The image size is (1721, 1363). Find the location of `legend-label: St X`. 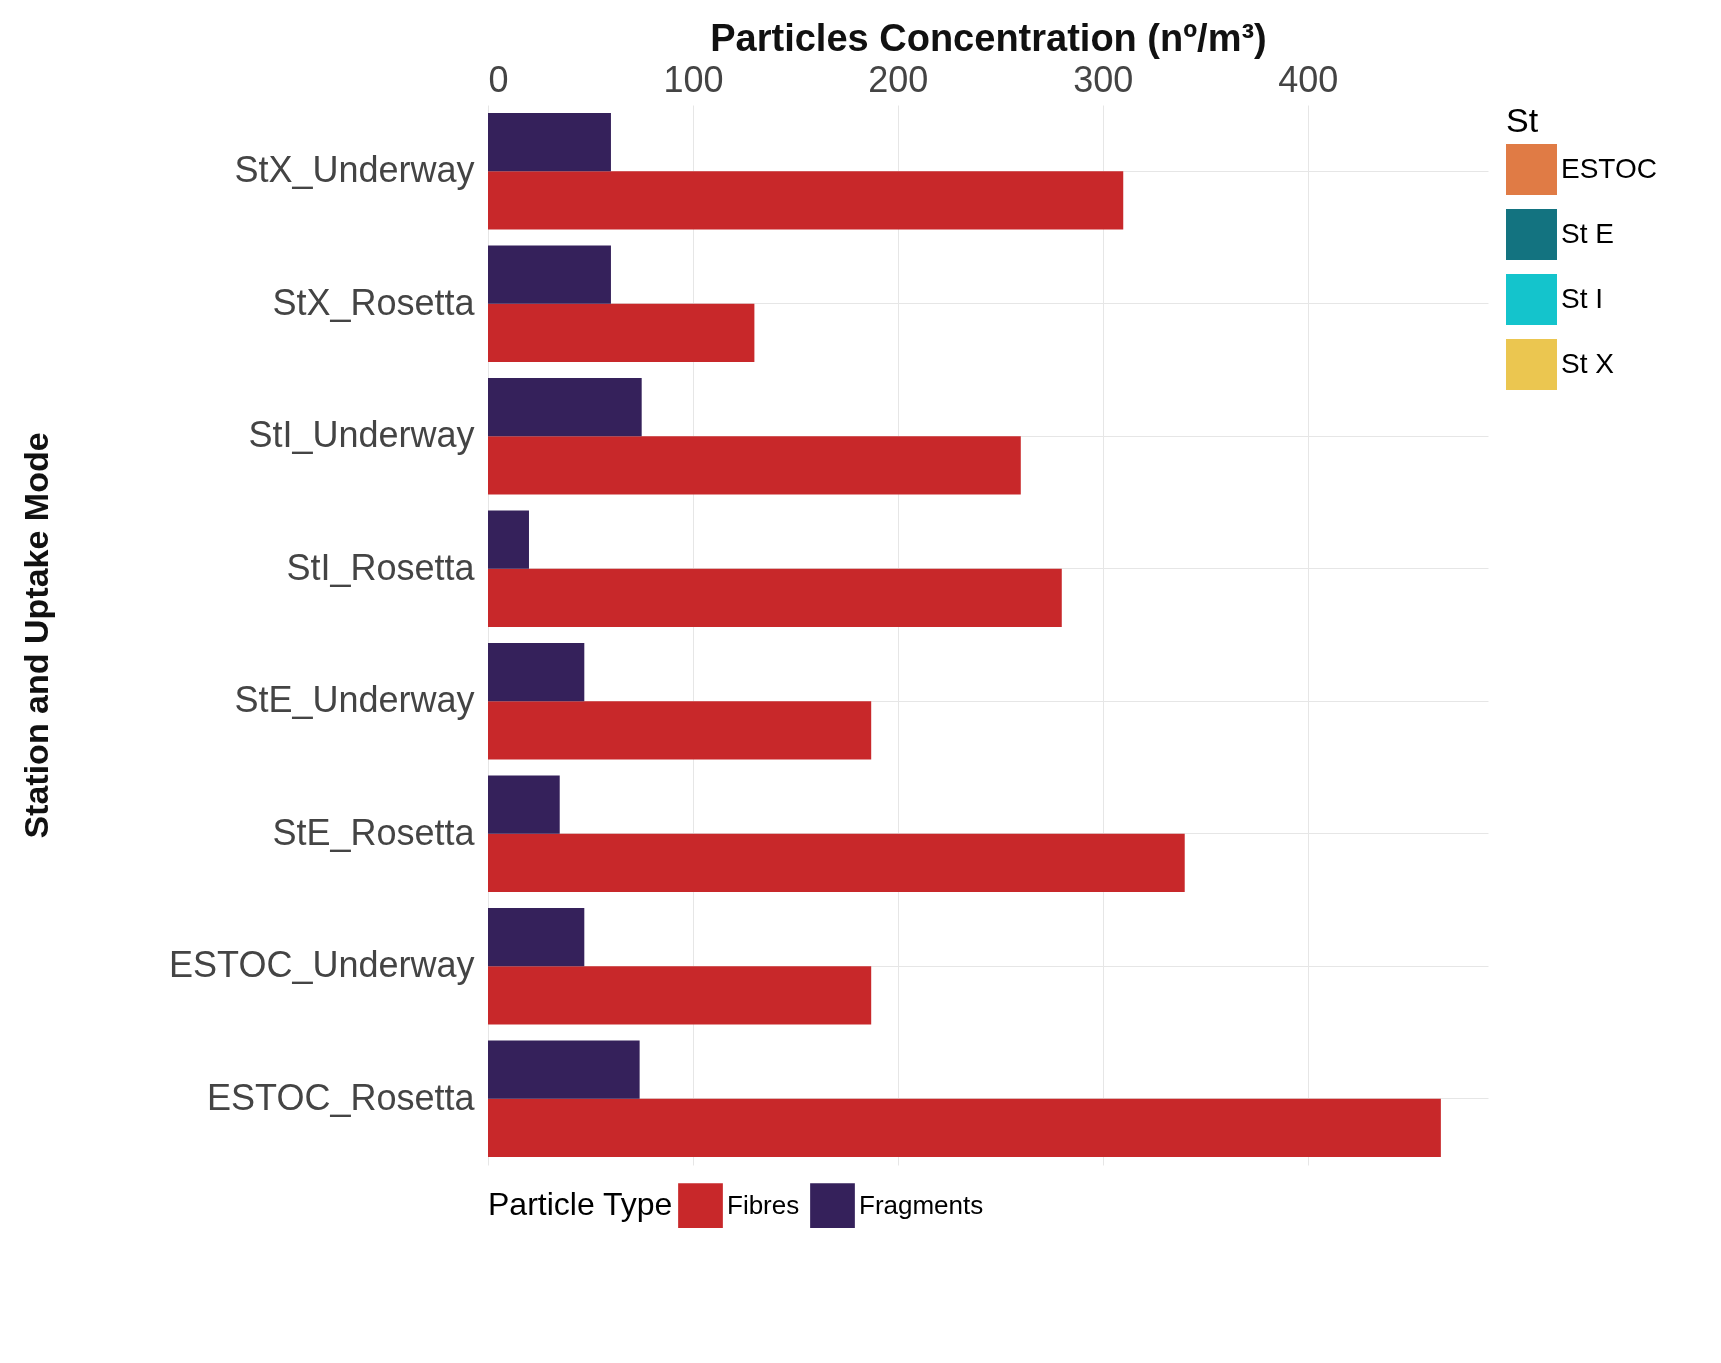

legend-label: St X is located at coordinates (1588, 363).